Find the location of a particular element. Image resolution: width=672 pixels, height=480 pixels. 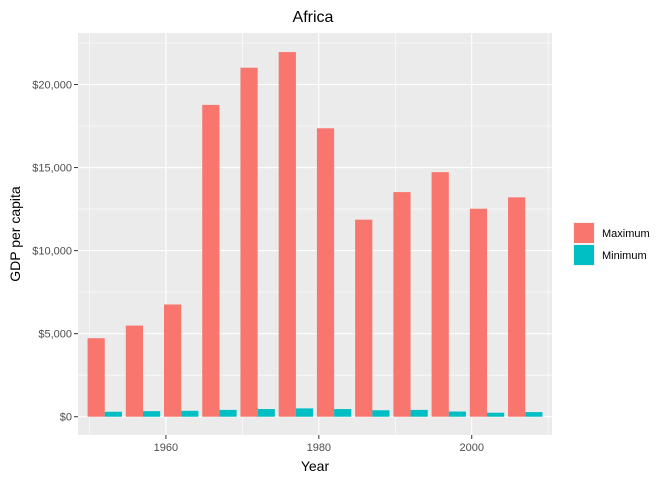

y-axis: $0 $5,000 $10,000 $15,000 $20,000 is located at coordinates (55, 251).